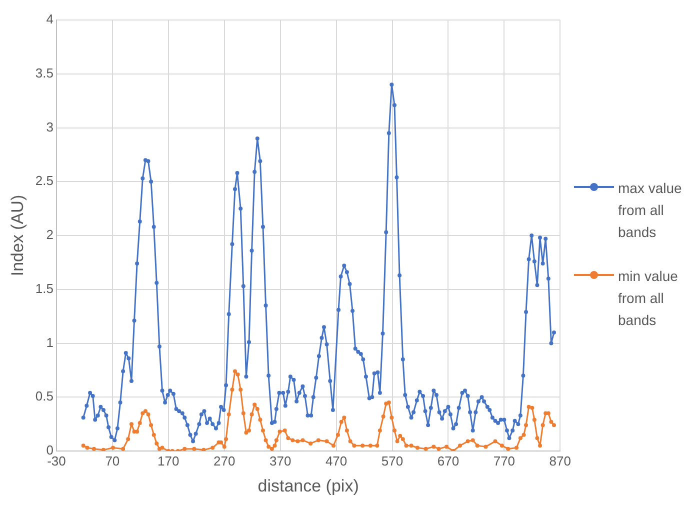 Image resolution: width=692 pixels, height=507 pixels. What do you see at coordinates (17, 235) in the screenshot?
I see `y-axis-title: Index (AU)` at bounding box center [17, 235].